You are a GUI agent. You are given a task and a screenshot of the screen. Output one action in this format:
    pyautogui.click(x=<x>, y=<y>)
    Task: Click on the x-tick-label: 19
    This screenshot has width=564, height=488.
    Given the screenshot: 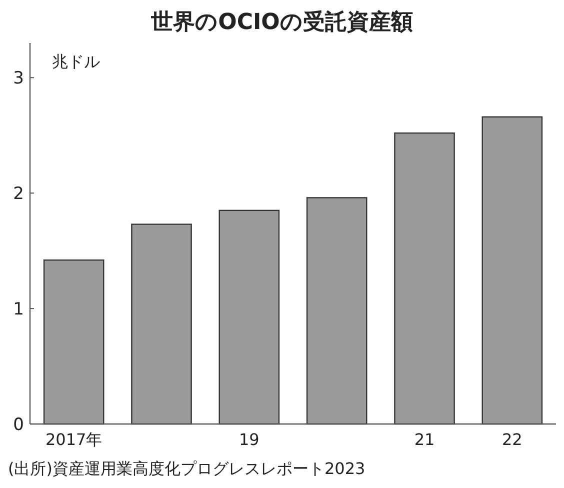 What is the action you would take?
    pyautogui.click(x=249, y=439)
    